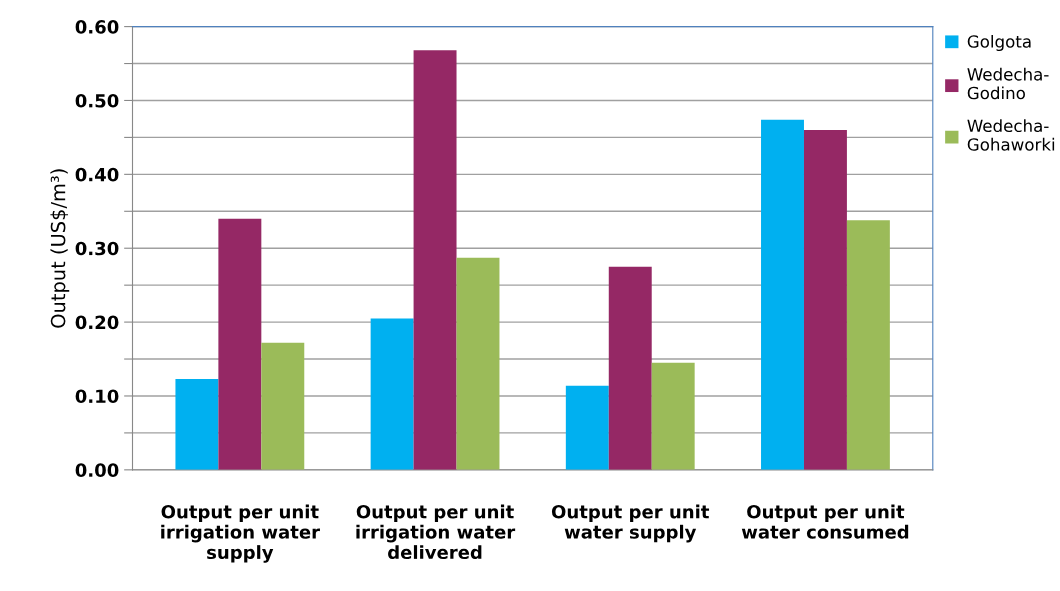 Image resolution: width=1060 pixels, height=591 pixels. What do you see at coordinates (97, 470) in the screenshot?
I see `y-tick-label: 0.00` at bounding box center [97, 470].